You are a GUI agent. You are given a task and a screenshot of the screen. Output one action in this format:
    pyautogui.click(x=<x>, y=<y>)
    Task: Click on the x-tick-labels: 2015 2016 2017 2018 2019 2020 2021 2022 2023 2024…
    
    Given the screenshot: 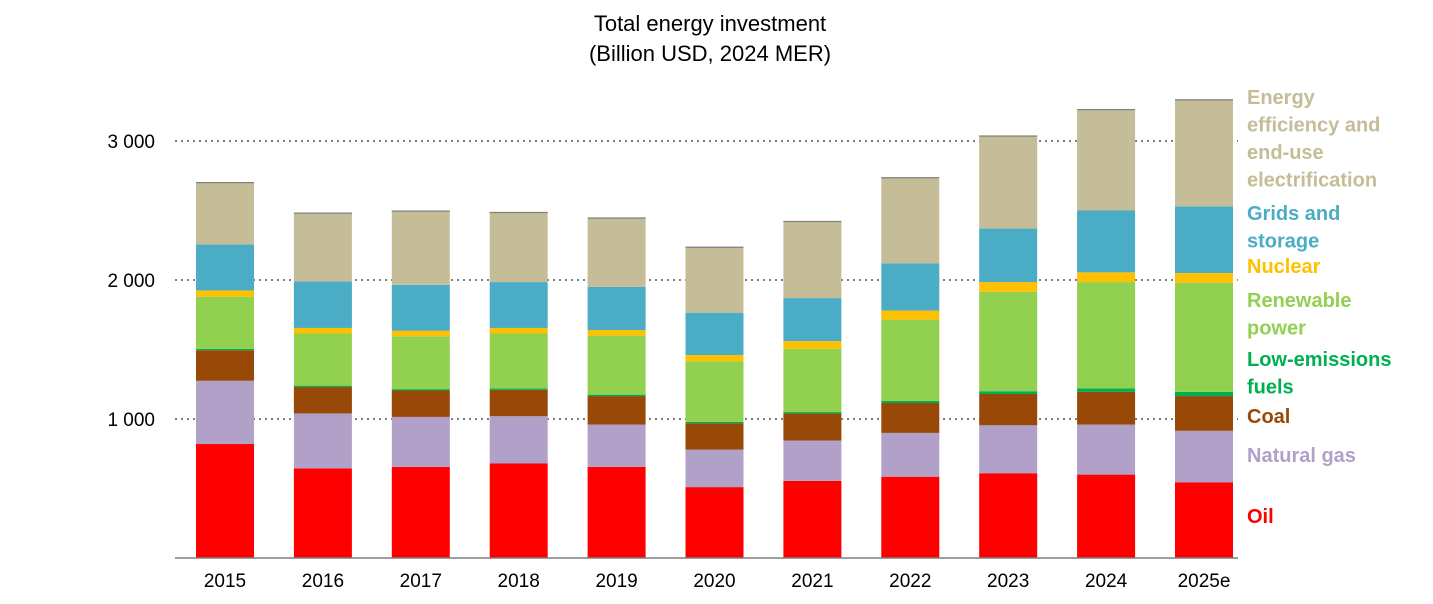 What is the action you would take?
    pyautogui.click(x=717, y=581)
    